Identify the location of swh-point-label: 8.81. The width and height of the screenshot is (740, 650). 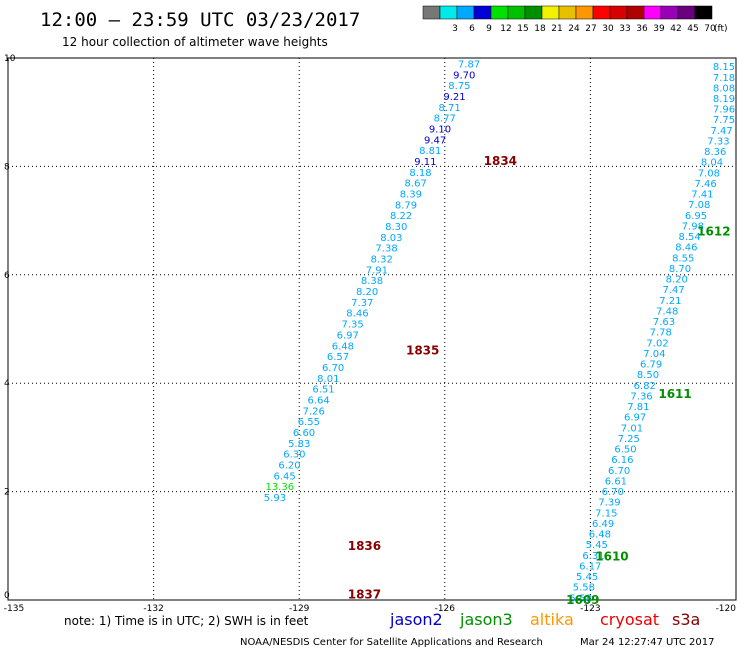
(430, 151).